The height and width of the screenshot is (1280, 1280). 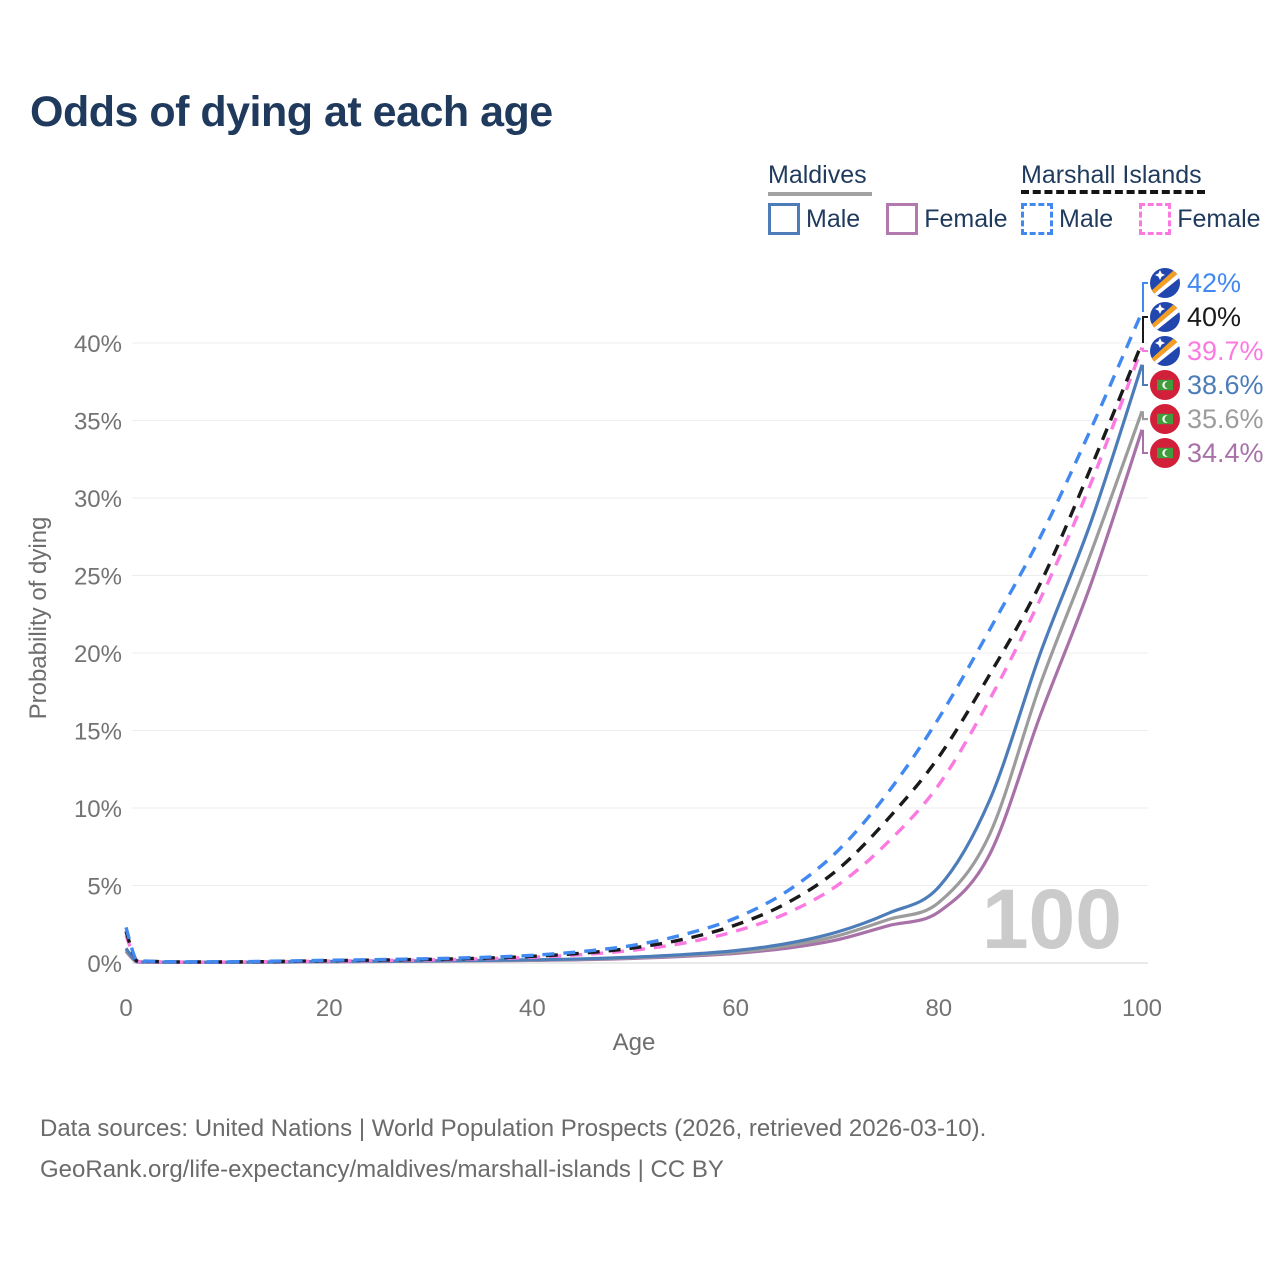 What do you see at coordinates (938, 1008) in the screenshot?
I see `svg-text: 80` at bounding box center [938, 1008].